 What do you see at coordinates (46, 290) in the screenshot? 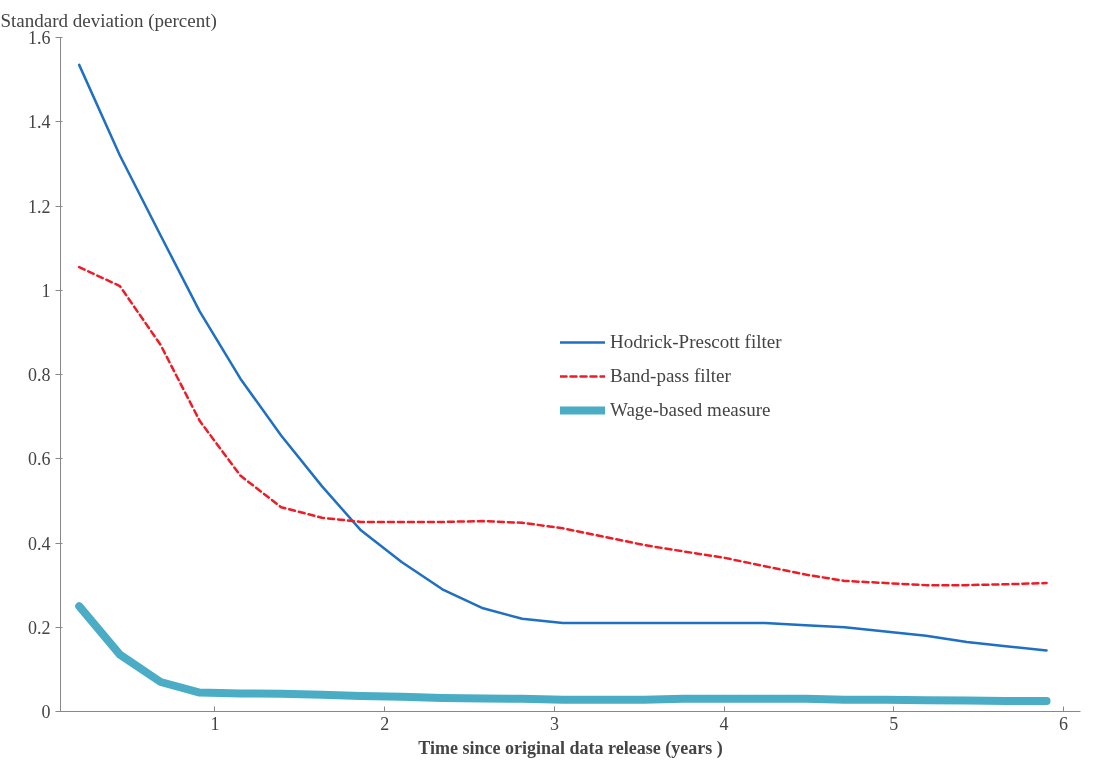
I see `y-tick-label: 1` at bounding box center [46, 290].